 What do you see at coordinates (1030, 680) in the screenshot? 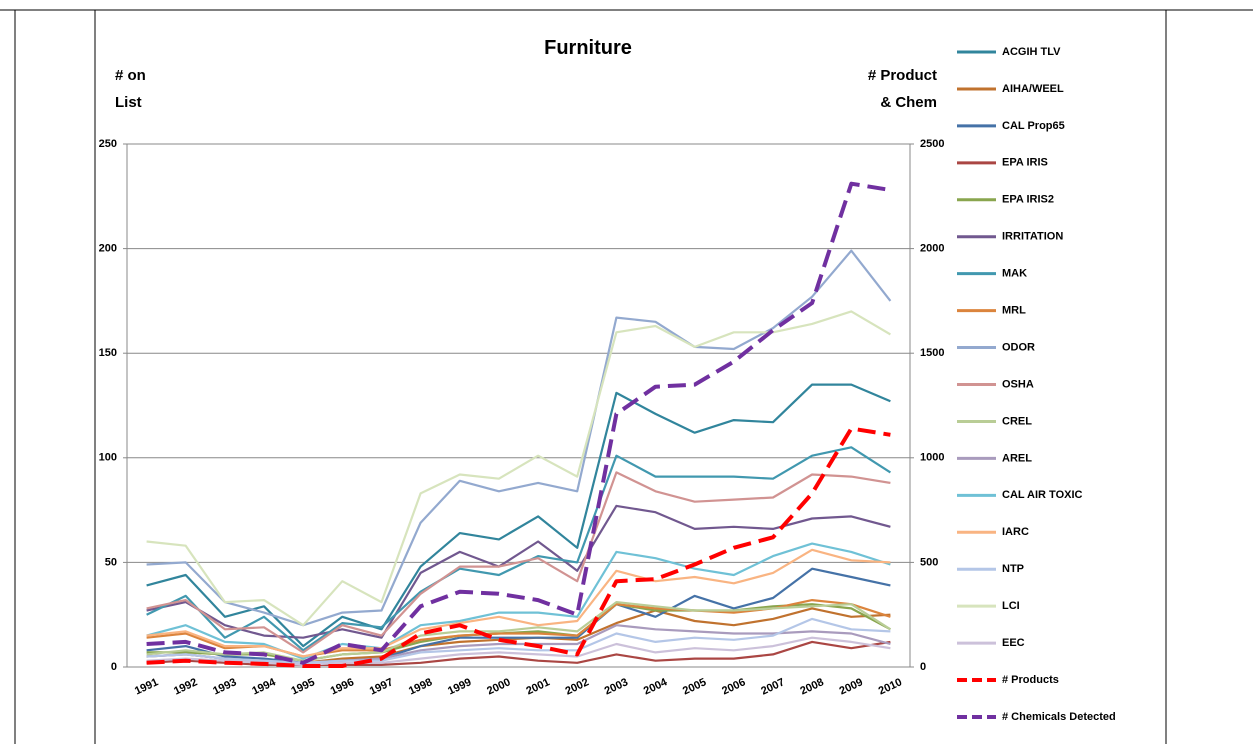
I see `legend-label: # Products` at bounding box center [1030, 680].